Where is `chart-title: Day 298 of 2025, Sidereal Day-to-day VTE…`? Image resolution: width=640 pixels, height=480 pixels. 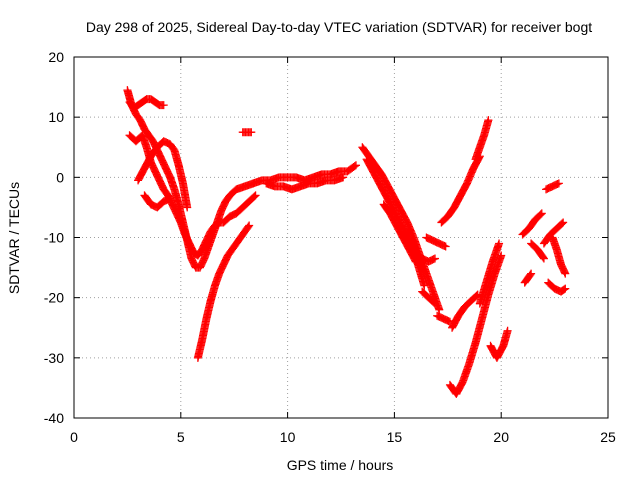 chart-title: Day 298 of 2025, Sidereal Day-to-day VTE… is located at coordinates (339, 27).